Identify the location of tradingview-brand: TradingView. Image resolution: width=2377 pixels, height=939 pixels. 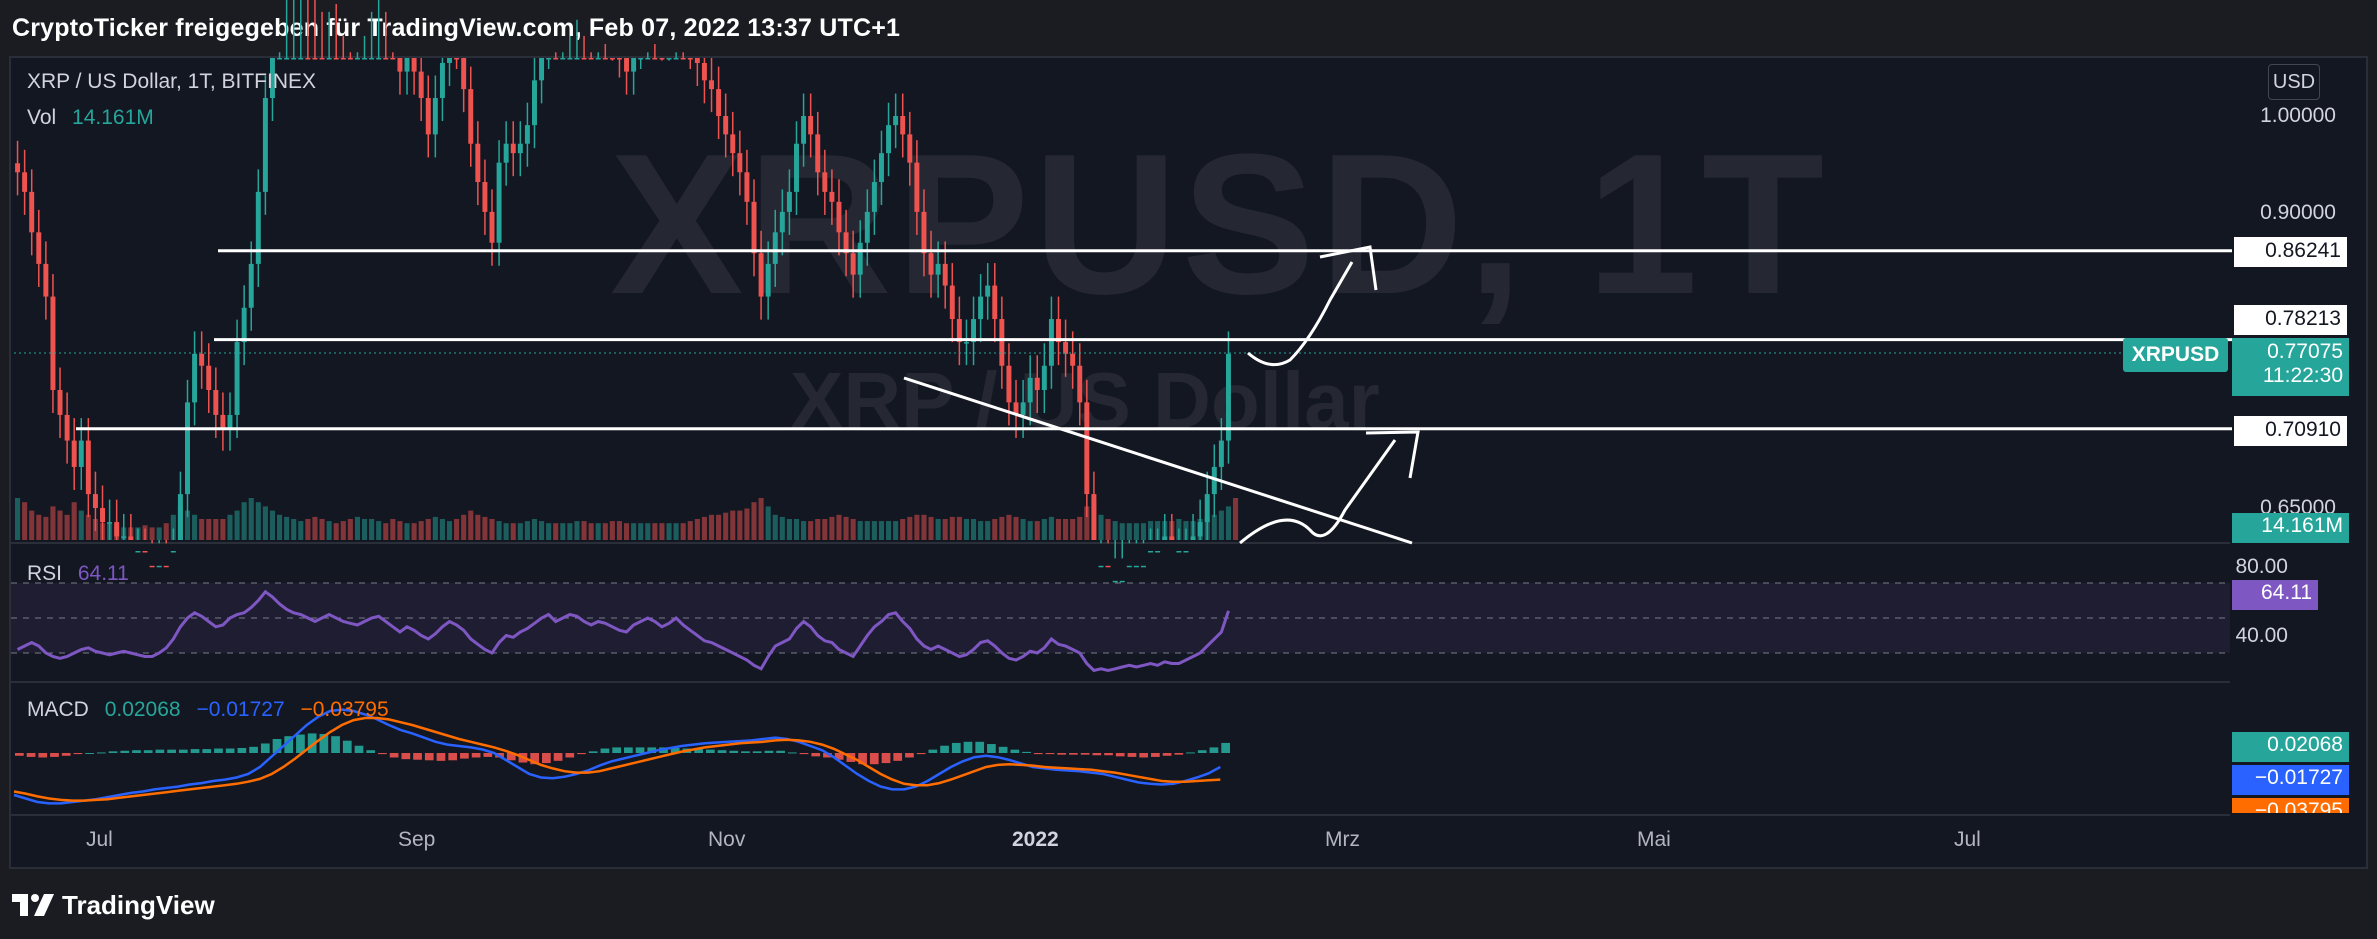
(138, 904).